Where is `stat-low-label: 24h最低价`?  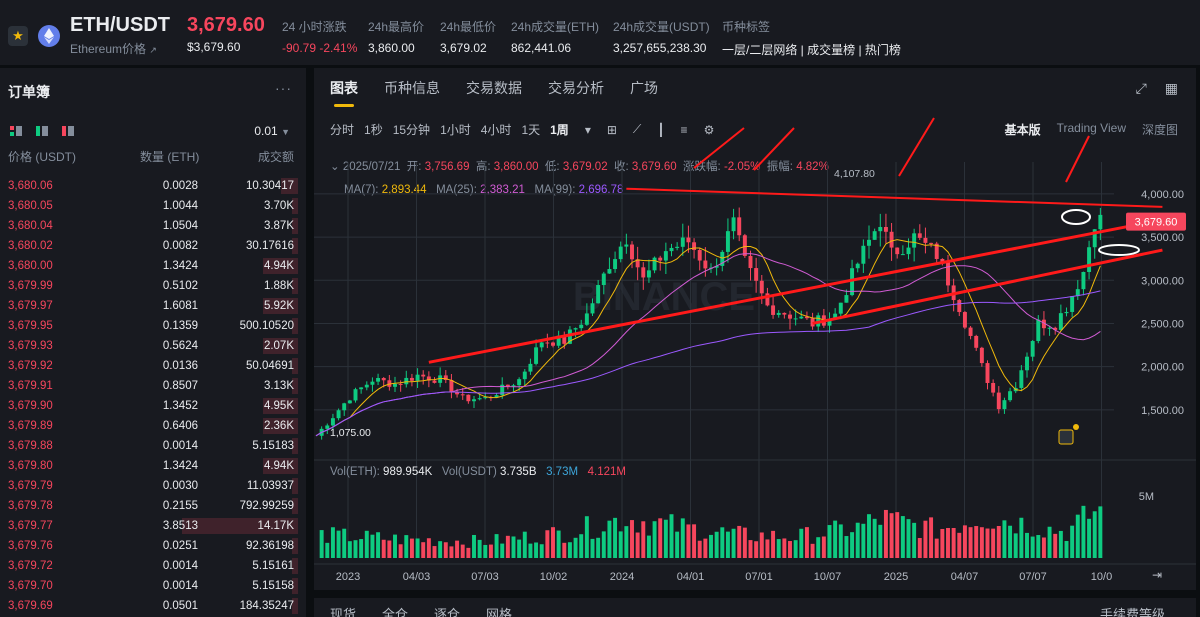 stat-low-label: 24h最低价 is located at coordinates (468, 27).